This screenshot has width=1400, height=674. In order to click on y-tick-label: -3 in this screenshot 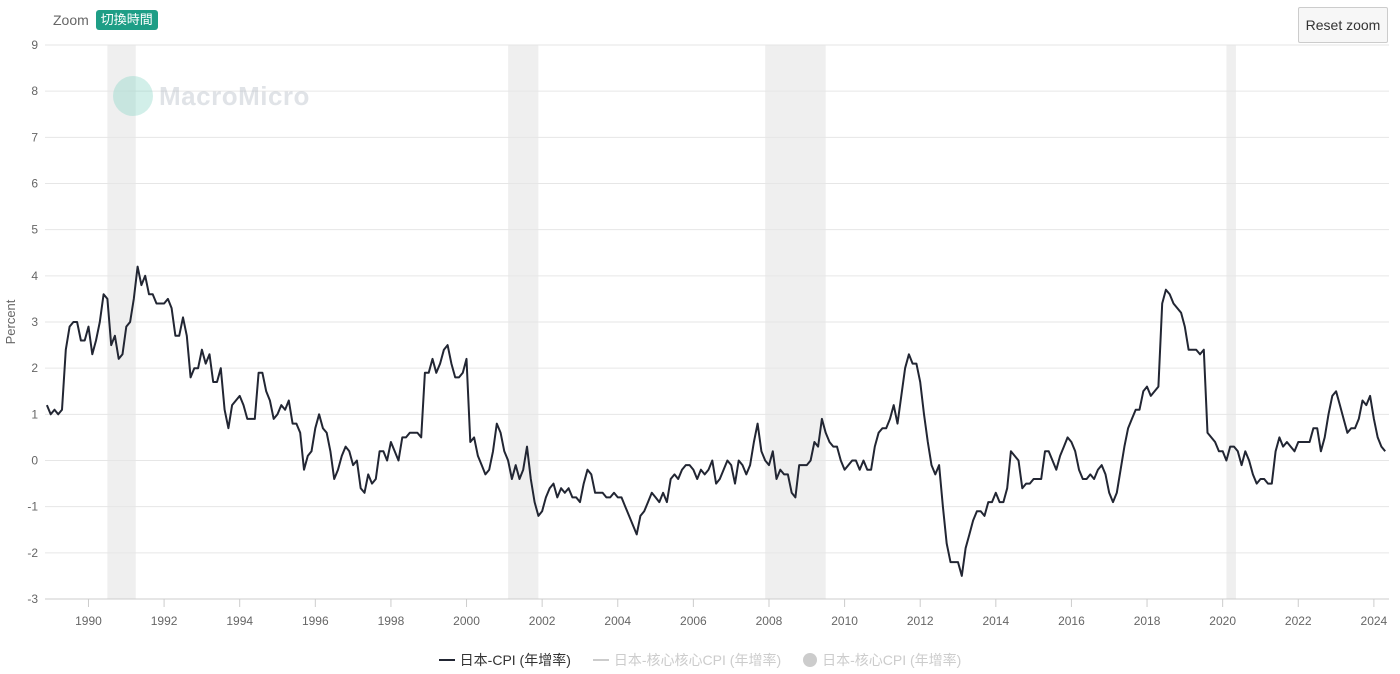, I will do `click(32, 599)`.